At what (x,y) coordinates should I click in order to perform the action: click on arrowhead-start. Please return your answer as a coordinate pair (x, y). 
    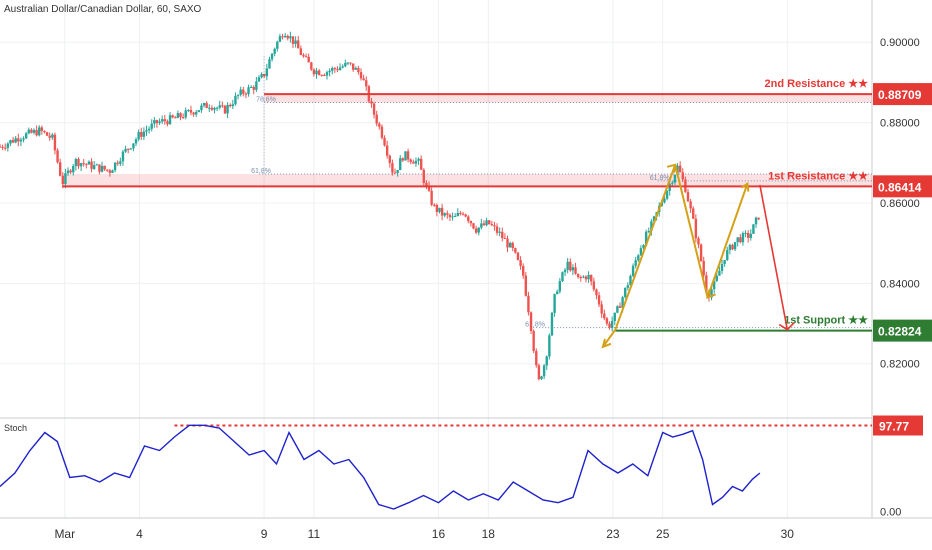
    Looking at the image, I should click on (606, 343).